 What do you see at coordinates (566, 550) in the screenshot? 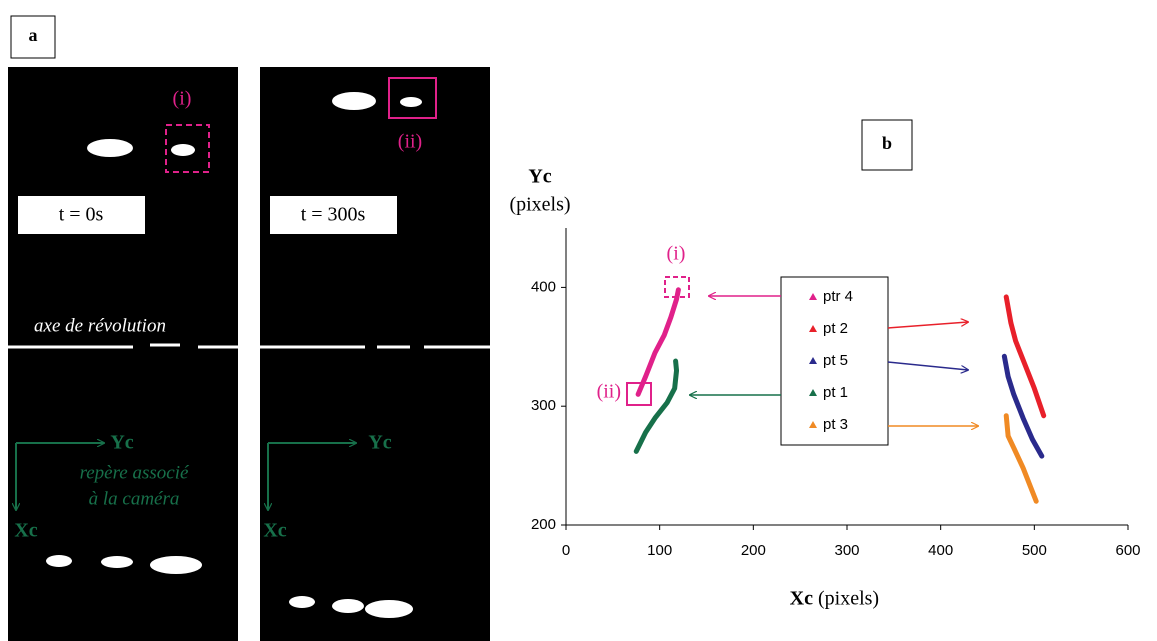
I see `x-tick-label: 0` at bounding box center [566, 550].